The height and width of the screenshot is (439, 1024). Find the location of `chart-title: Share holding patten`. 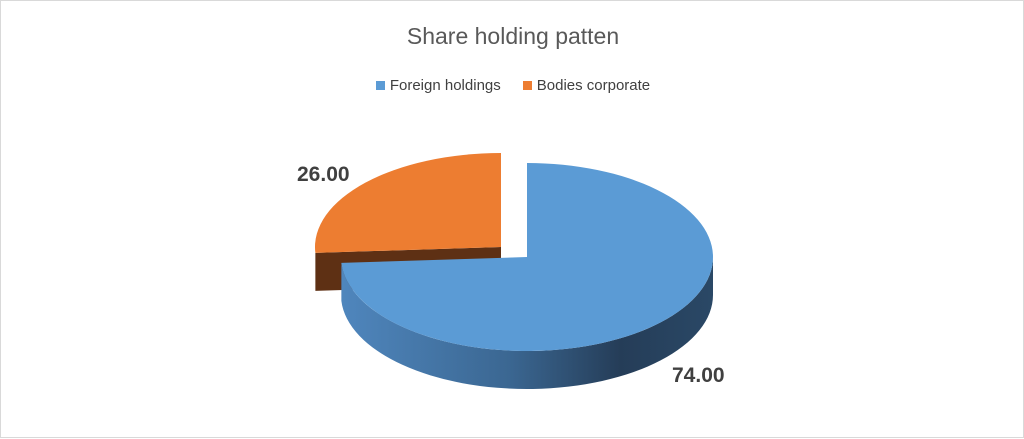

chart-title: Share holding patten is located at coordinates (513, 36).